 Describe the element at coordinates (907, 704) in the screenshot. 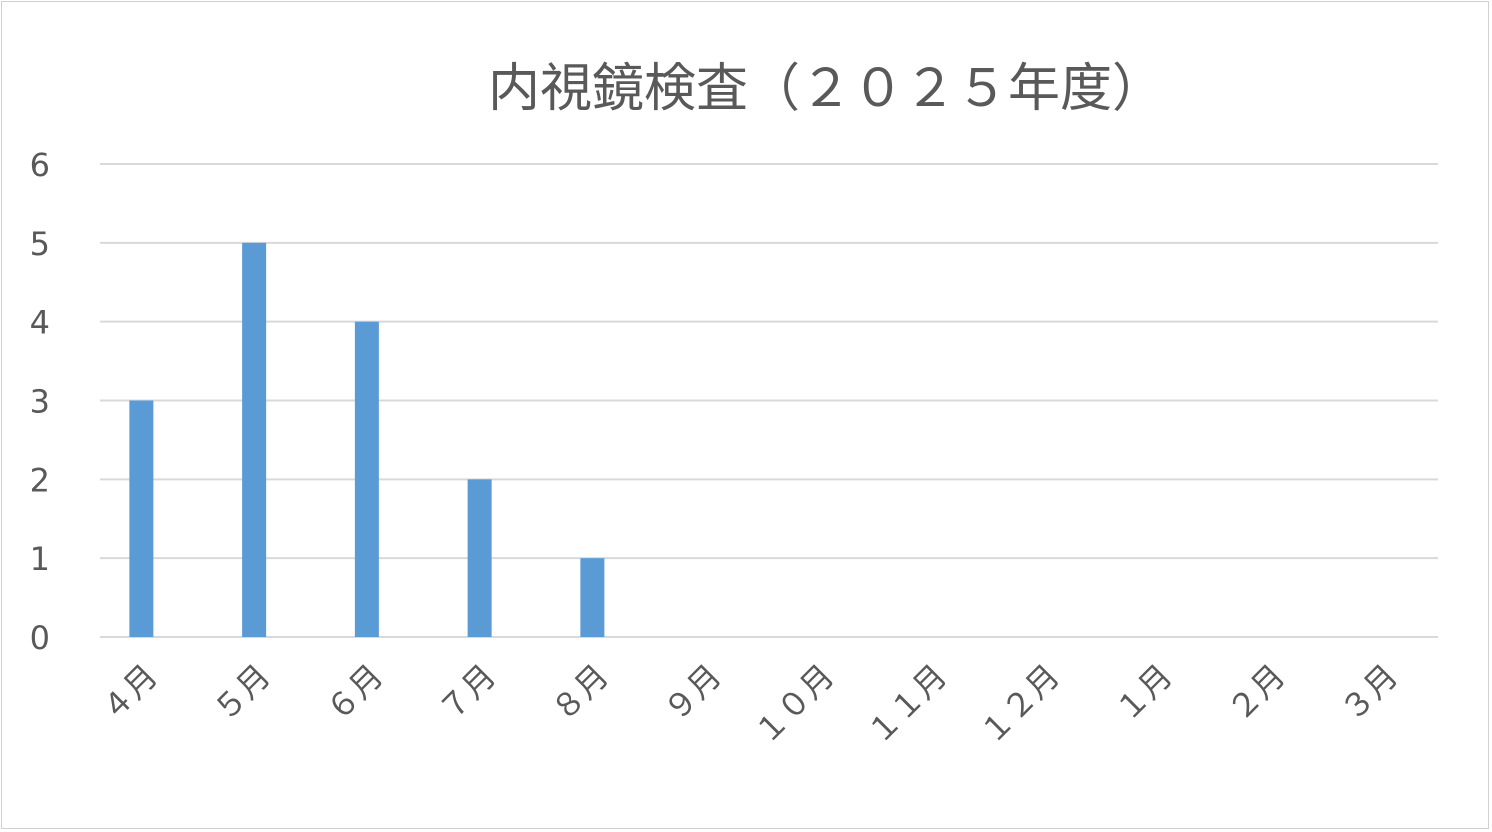

I see `x-tick-label: １１月` at that location.